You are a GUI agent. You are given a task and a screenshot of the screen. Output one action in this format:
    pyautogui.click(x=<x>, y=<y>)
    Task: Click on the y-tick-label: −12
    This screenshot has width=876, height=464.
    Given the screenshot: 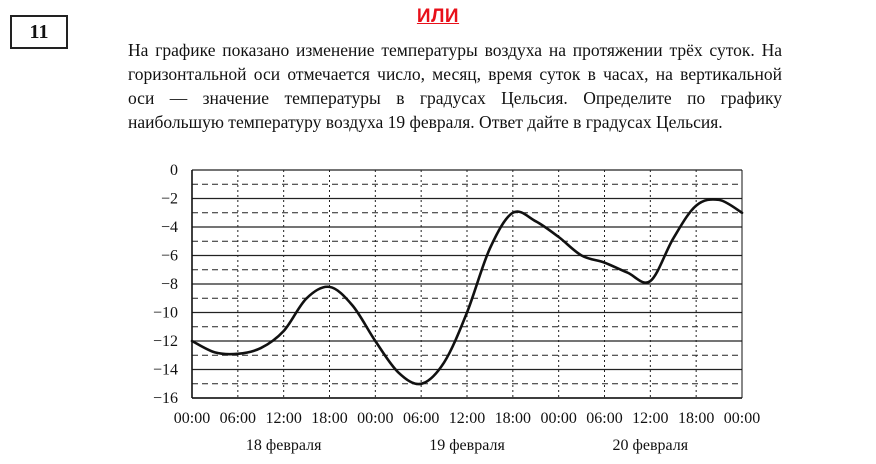 What is the action you would take?
    pyautogui.click(x=165, y=341)
    